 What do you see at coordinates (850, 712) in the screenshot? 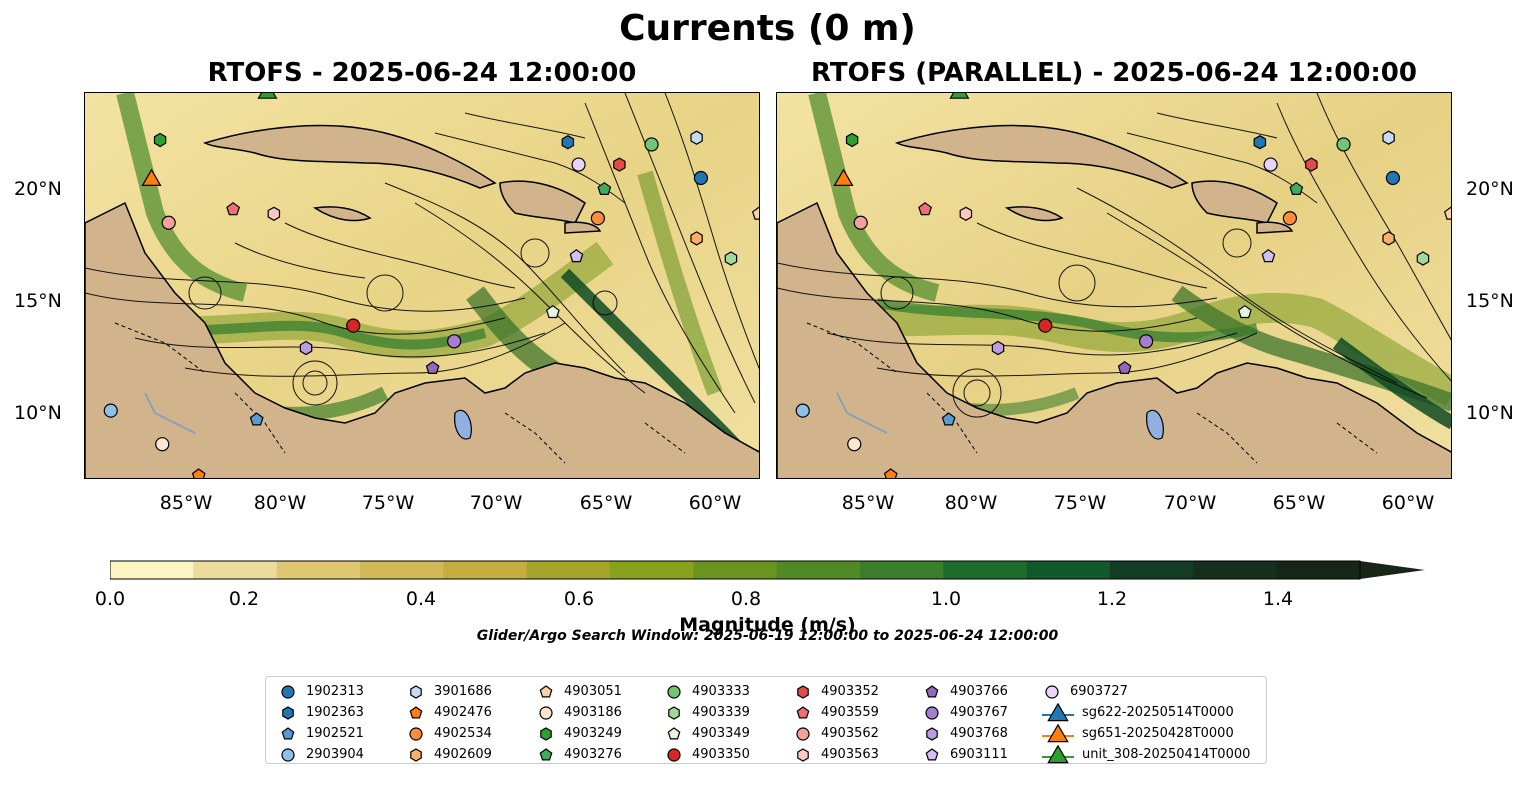
I see `legend-item-label: 4903559` at bounding box center [850, 712].